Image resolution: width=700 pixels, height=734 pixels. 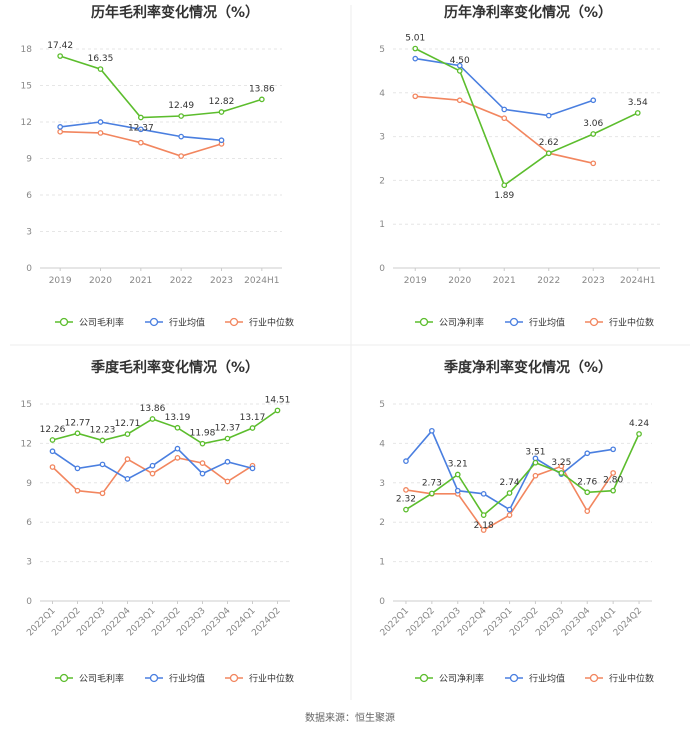 What do you see at coordinates (382, 484) in the screenshot?
I see `y-tick-label: 3` at bounding box center [382, 484].